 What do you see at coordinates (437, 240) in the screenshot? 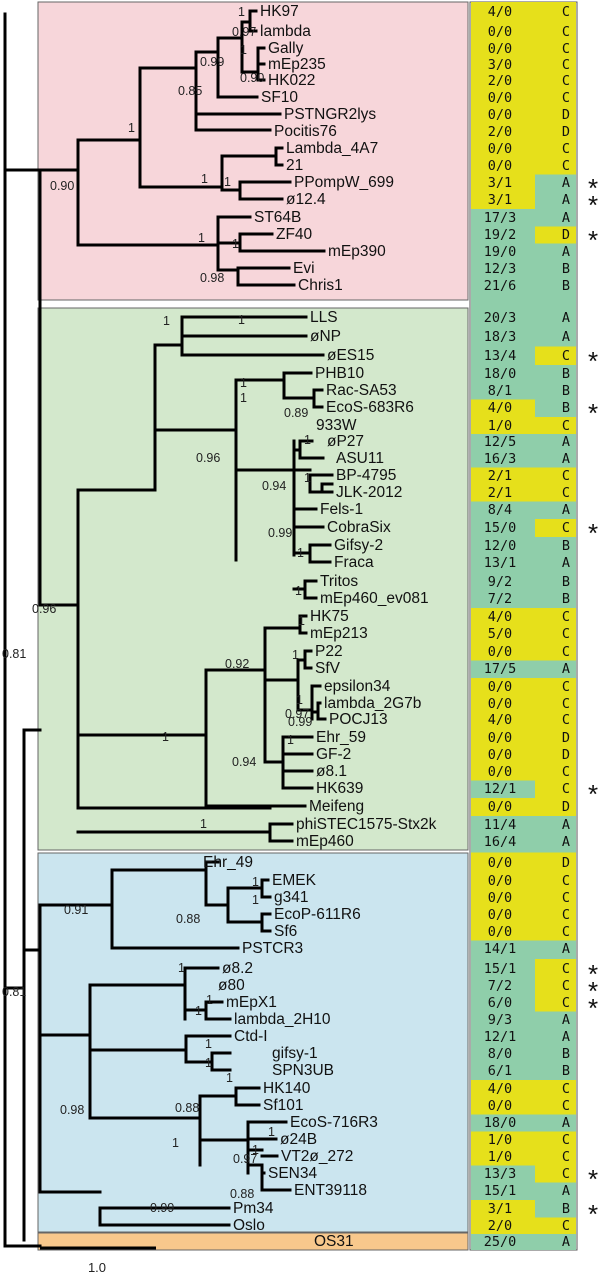
I see `taxon-row-zf40: ZF40 19/2 D *` at bounding box center [437, 240].